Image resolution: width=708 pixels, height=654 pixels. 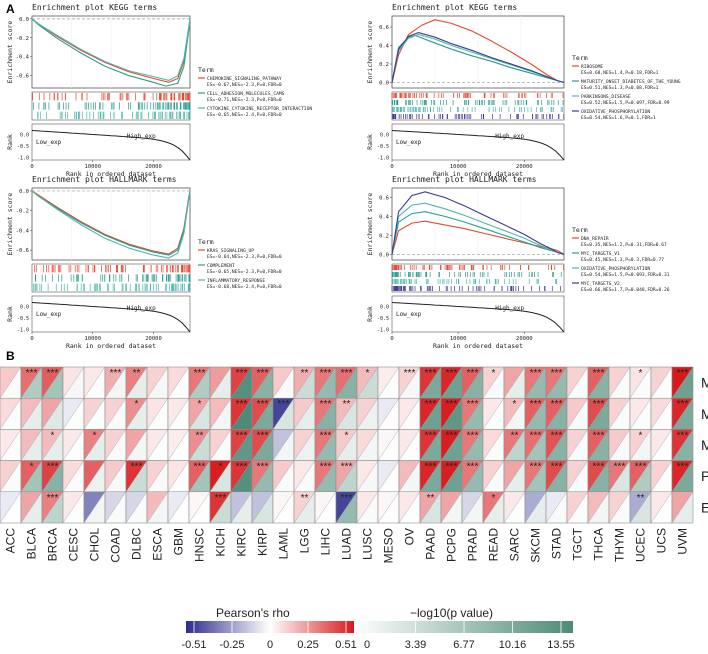 What do you see at coordinates (631, 82) in the screenshot?
I see `legend-term-name: MATURITY_ONSET_DIABETES_OF_THE_YOUNG` at bounding box center [631, 82].